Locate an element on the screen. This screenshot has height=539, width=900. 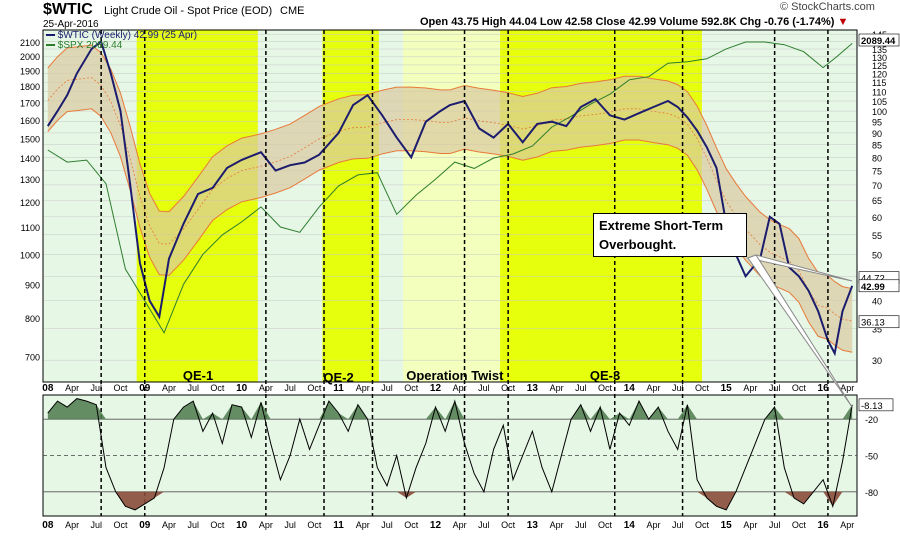
right-axis-tick: 115 is located at coordinates (879, 83).